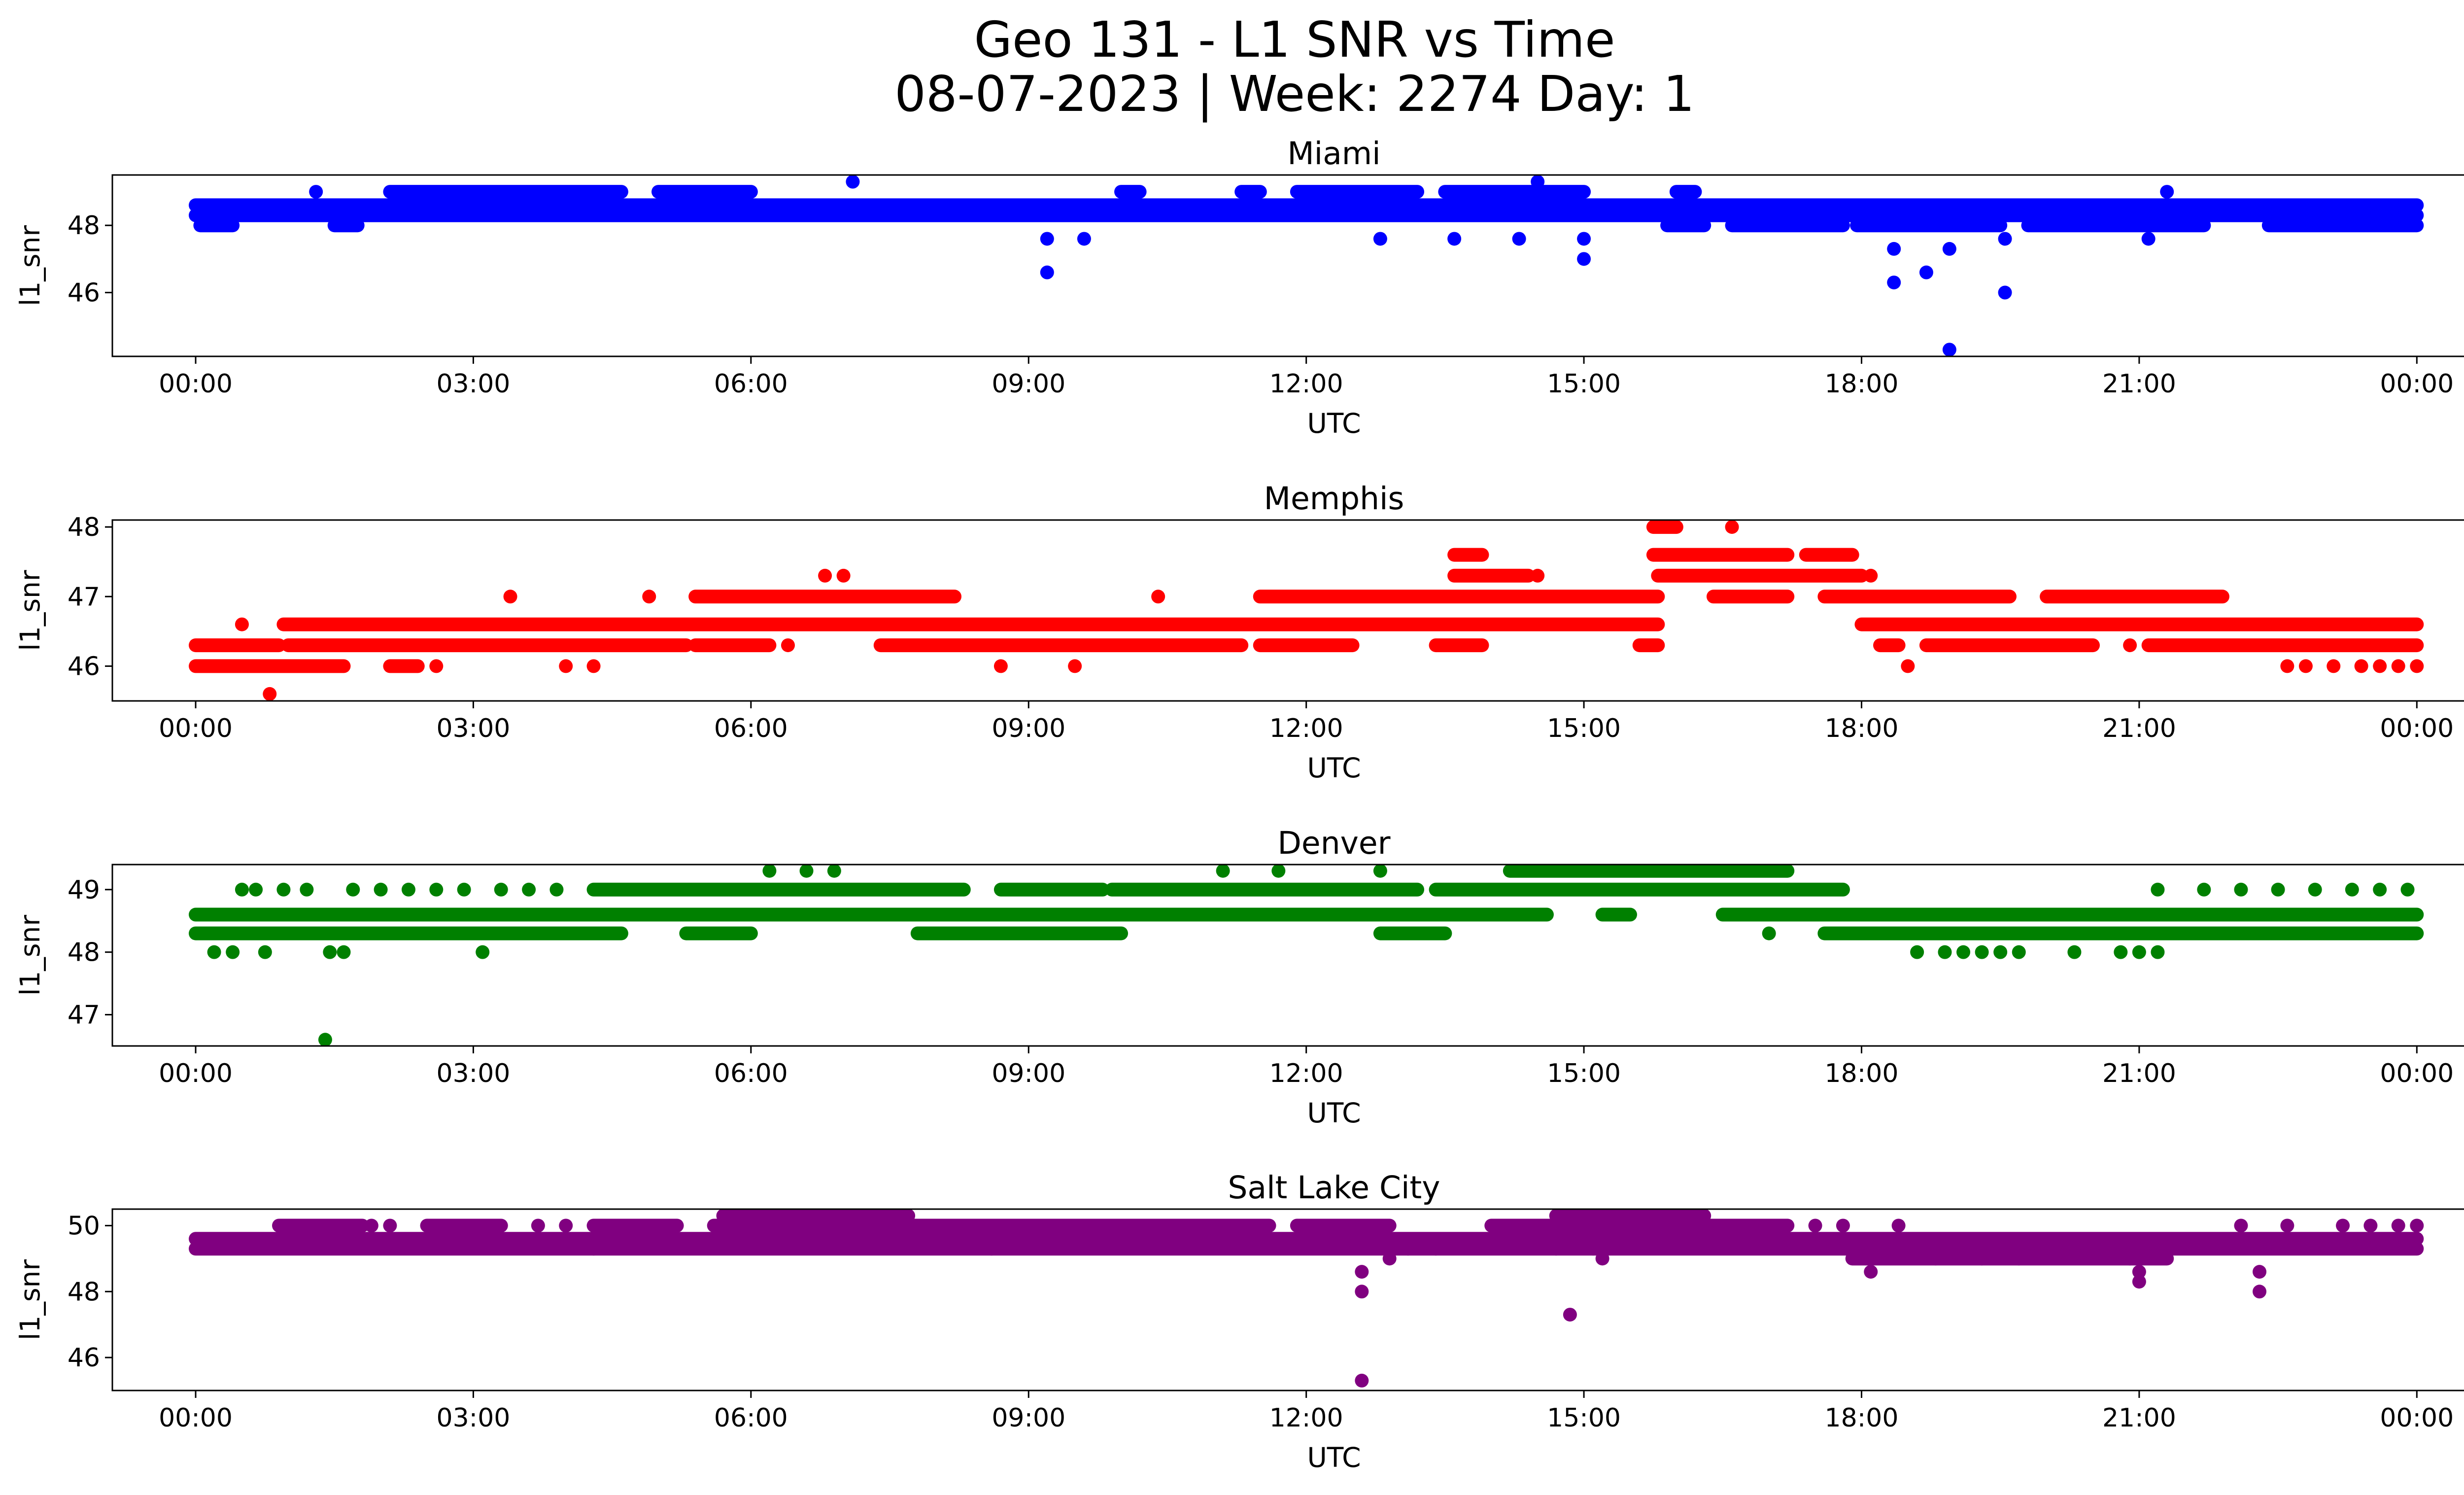  What do you see at coordinates (1294, 40) in the screenshot?
I see `figure-title-line1: Geo 131 - L1 SNR vs Time` at bounding box center [1294, 40].